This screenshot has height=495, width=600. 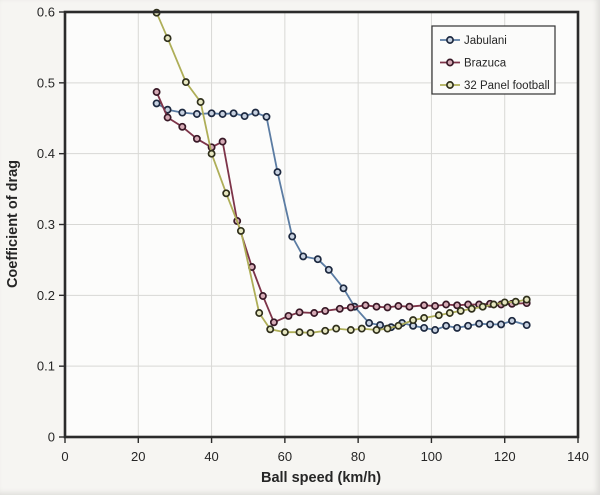 What do you see at coordinates (321, 478) in the screenshot?
I see `x-axis-title: Ball speed (km/h)` at bounding box center [321, 478].